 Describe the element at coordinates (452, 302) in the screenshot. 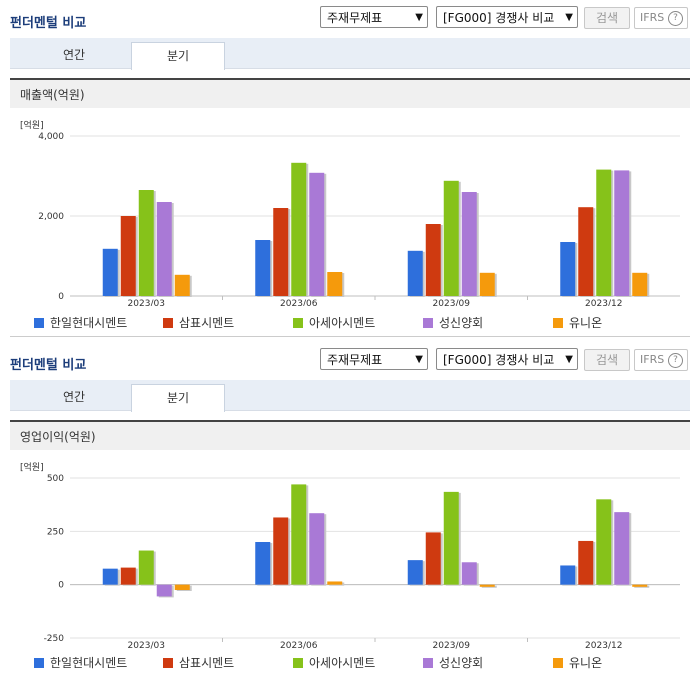

I see `x-tick-label: 2023/09` at that location.